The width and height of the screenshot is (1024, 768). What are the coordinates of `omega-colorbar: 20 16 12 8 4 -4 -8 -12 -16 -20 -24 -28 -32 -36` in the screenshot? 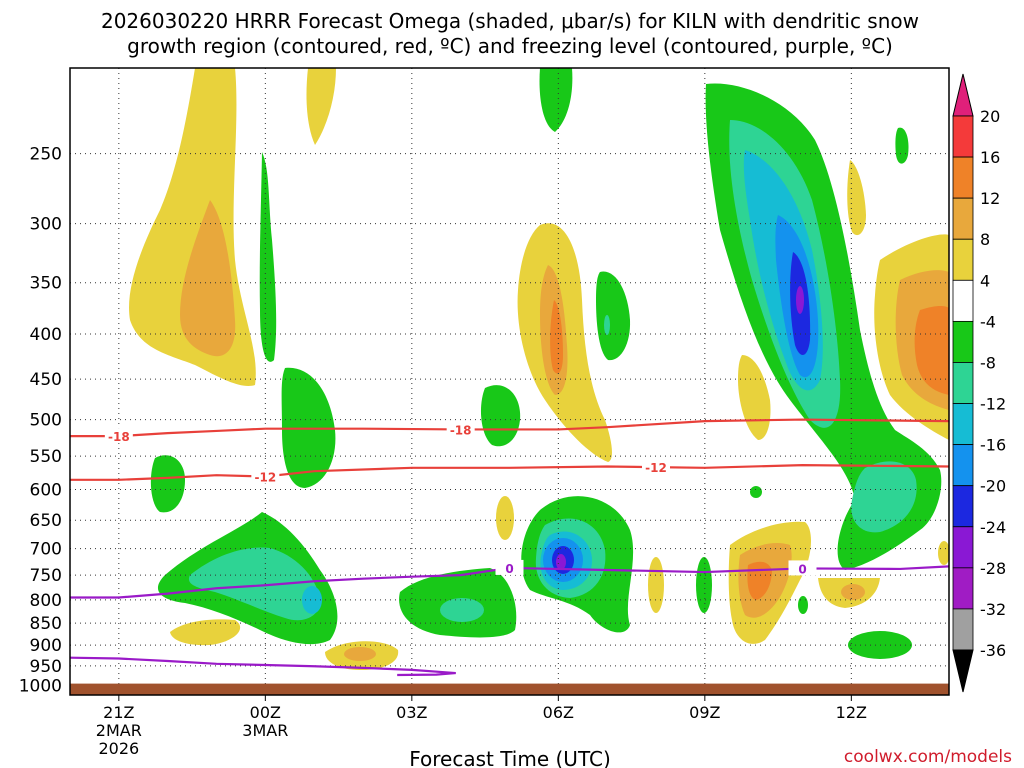 It's located at (979, 383).